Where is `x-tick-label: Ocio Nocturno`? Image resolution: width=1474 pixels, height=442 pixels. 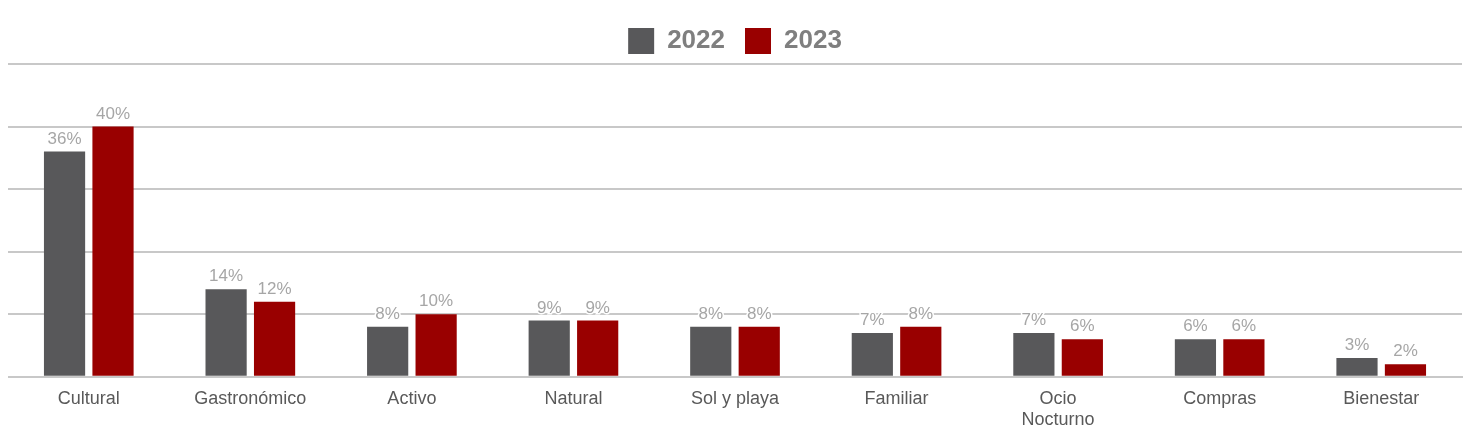 x-tick-label: Ocio Nocturno is located at coordinates (1058, 408).